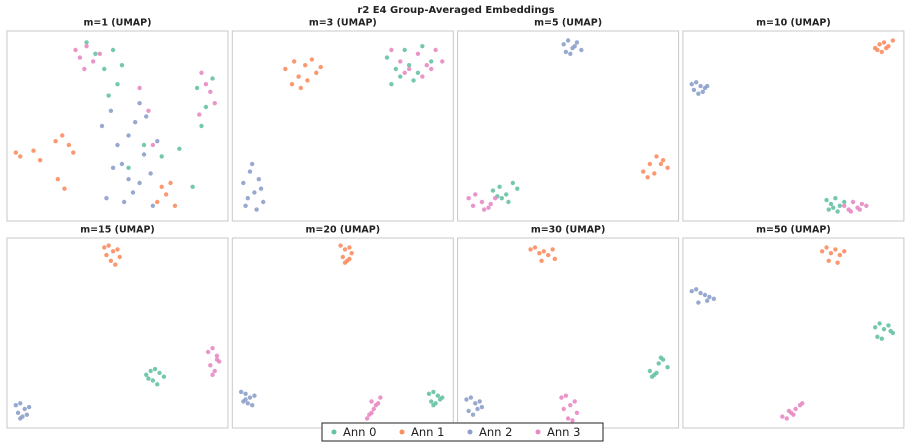  I want to click on panel-title: m=50 (UMAP), so click(793, 230).